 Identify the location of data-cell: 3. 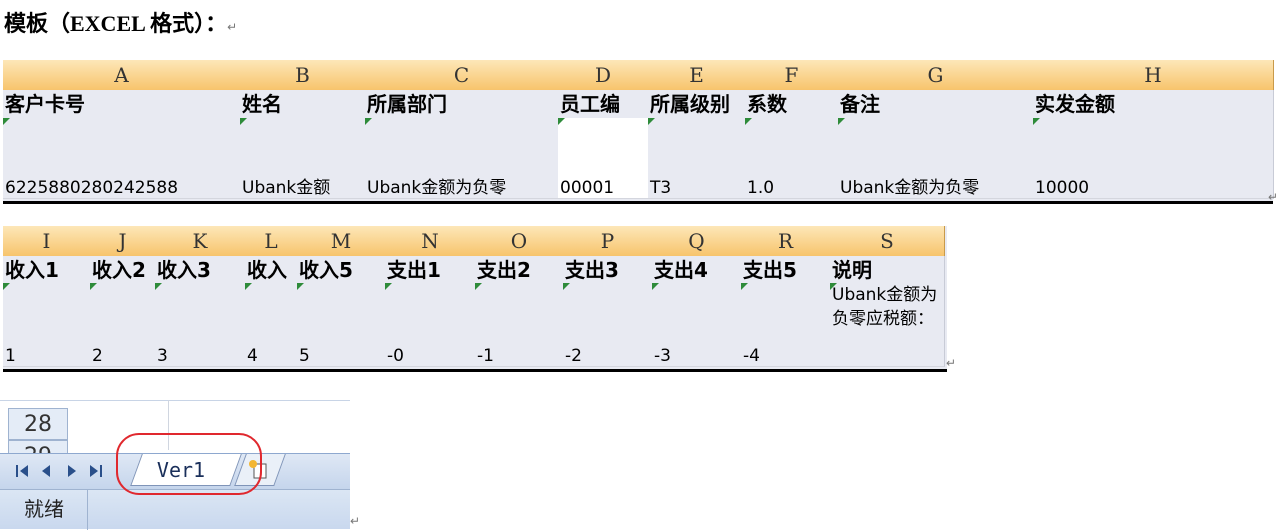
(200, 325).